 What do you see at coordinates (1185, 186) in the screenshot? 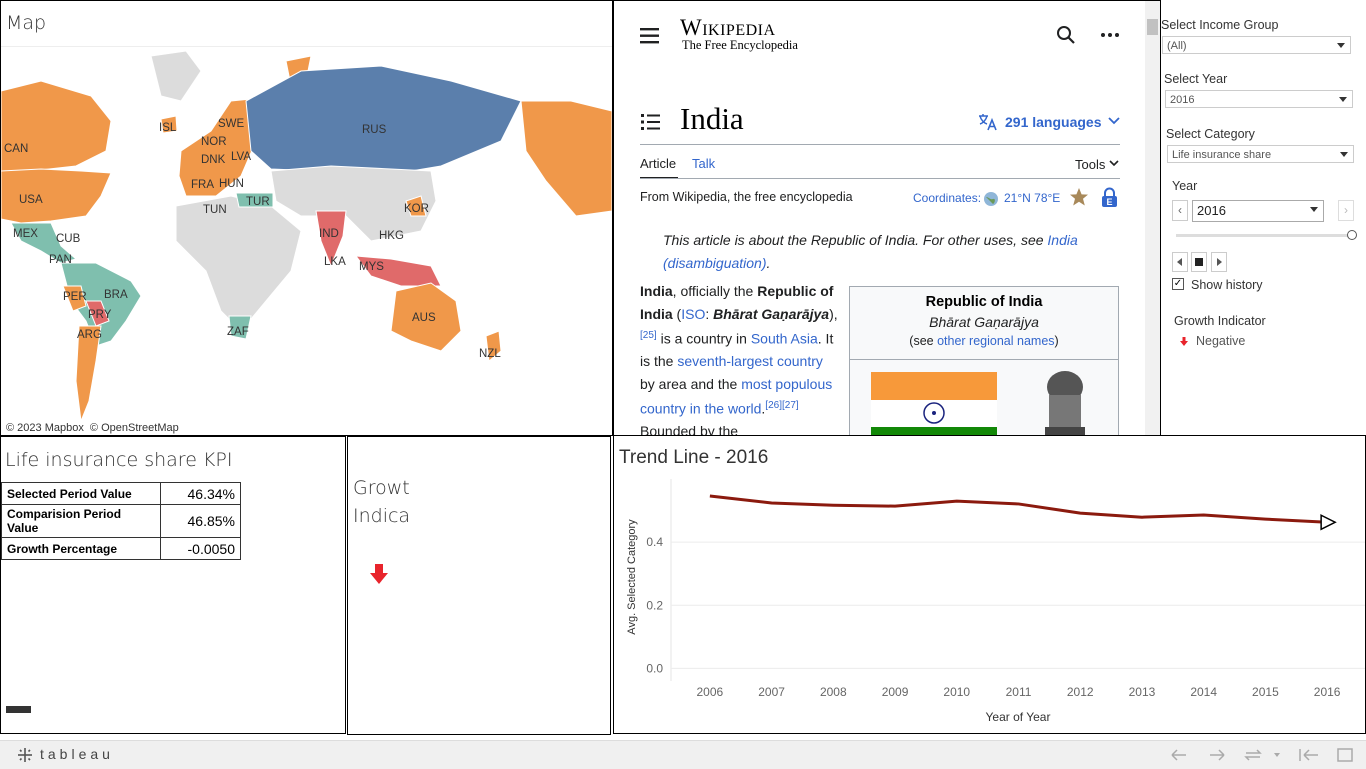
I see `slider-label: Year` at bounding box center [1185, 186].